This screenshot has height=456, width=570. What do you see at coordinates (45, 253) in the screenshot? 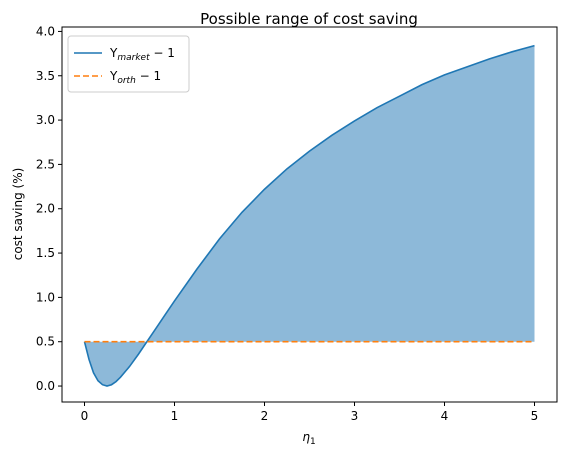
I see `y-tick-label: 1.5` at bounding box center [45, 253].